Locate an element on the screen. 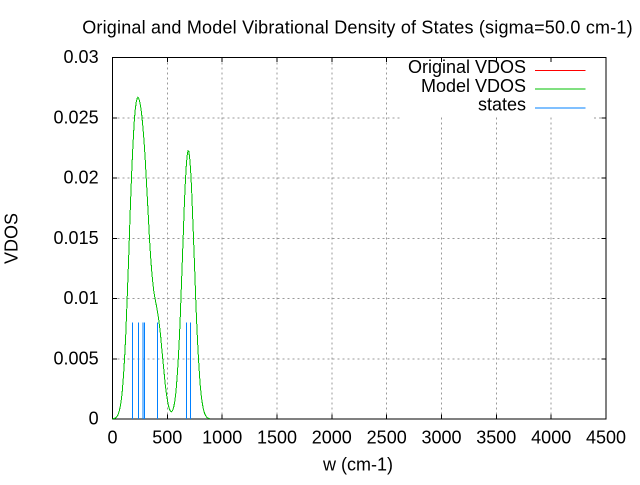  svg-text: 2500 is located at coordinates (387, 438).